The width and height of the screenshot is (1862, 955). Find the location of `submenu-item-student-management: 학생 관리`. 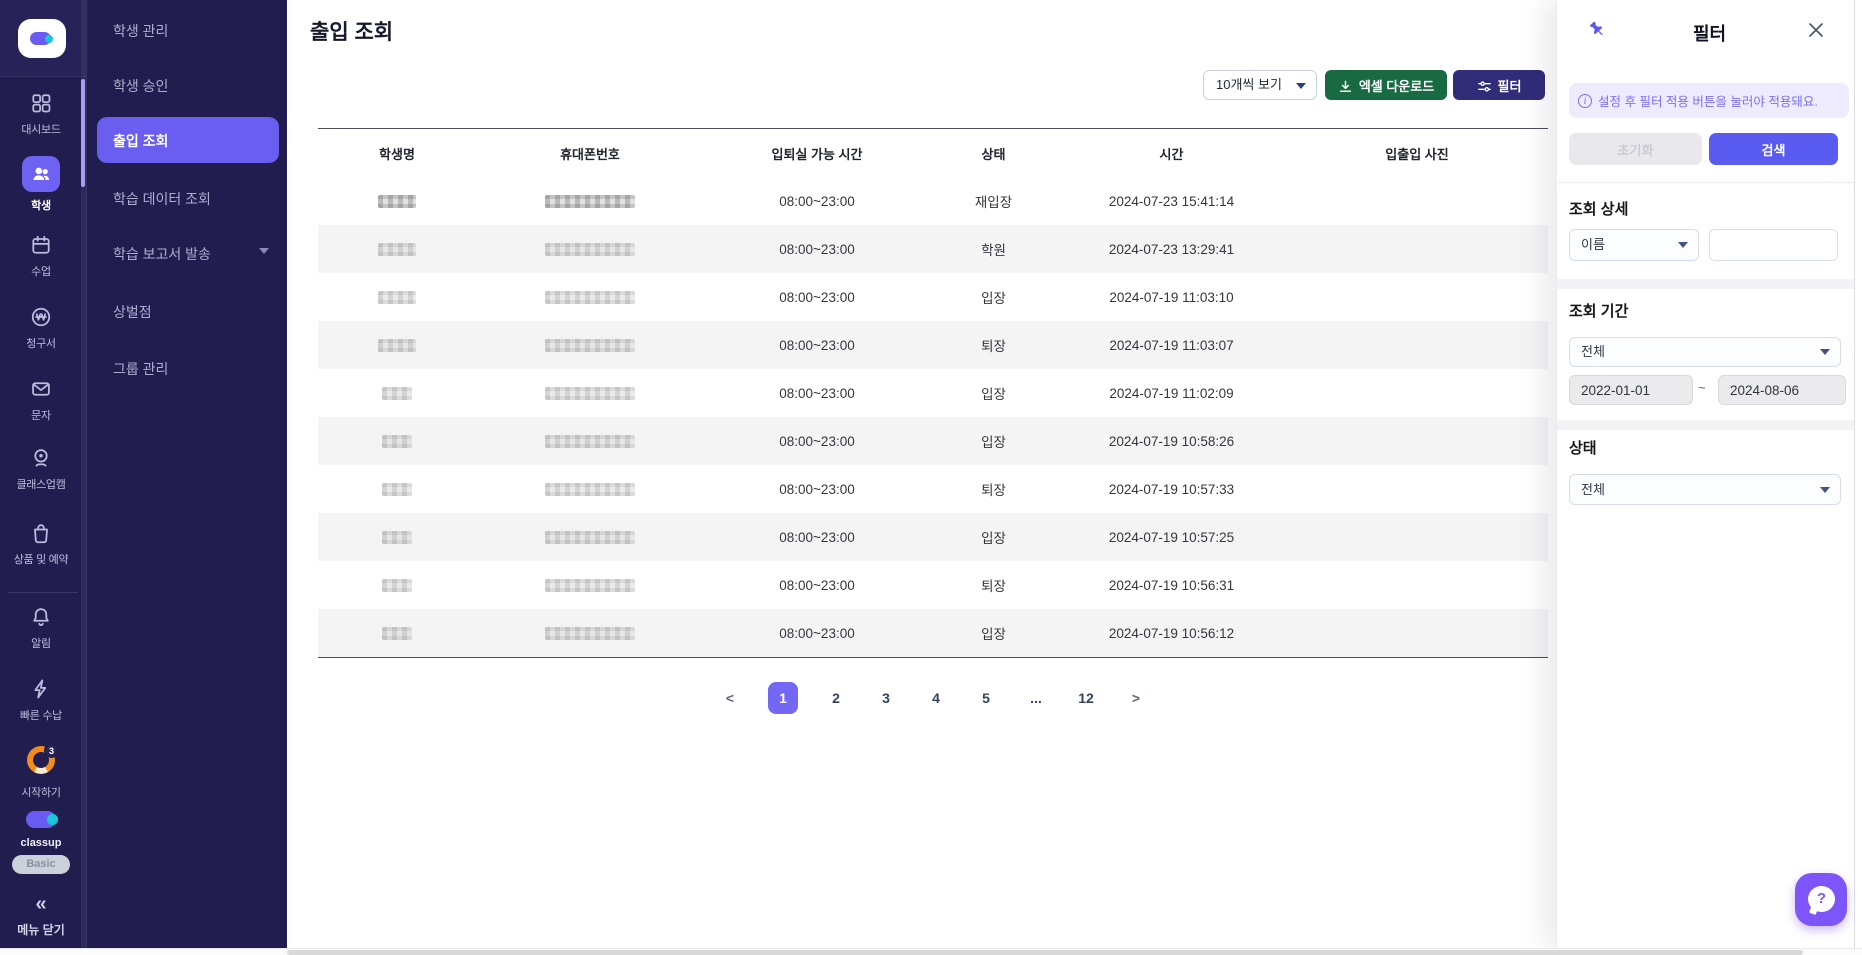

submenu-item-student-management: 학생 관리 is located at coordinates (141, 31).